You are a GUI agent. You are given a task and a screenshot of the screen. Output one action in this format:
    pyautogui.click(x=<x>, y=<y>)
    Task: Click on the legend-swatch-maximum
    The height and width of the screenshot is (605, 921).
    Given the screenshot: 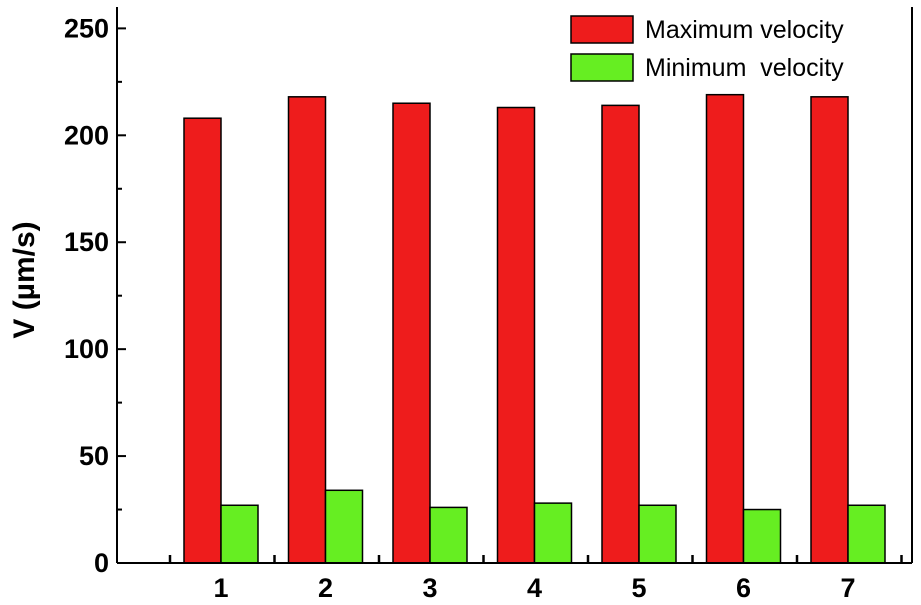 What is the action you would take?
    pyautogui.click(x=602, y=29)
    